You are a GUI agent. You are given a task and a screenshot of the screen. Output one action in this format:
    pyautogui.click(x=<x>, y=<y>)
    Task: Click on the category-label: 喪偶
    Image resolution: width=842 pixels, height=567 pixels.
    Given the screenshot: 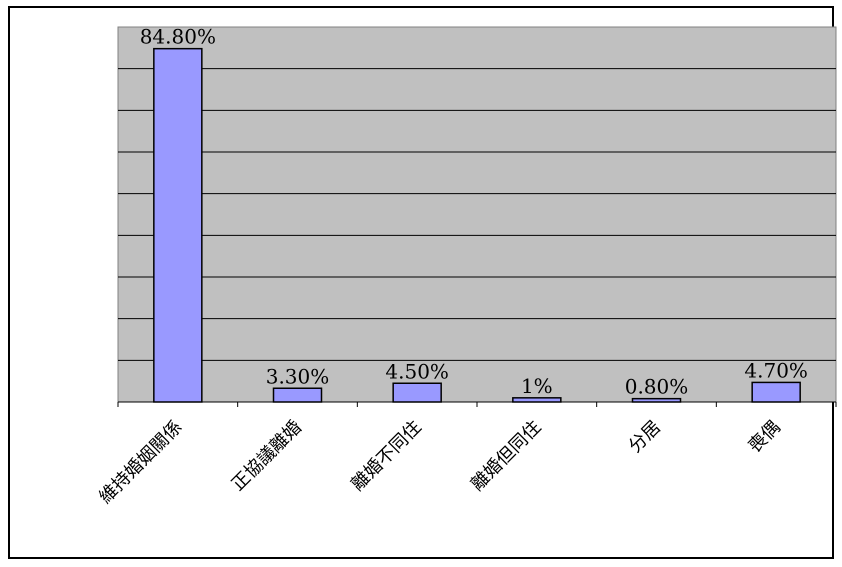 What is the action you would take?
    pyautogui.click(x=764, y=437)
    